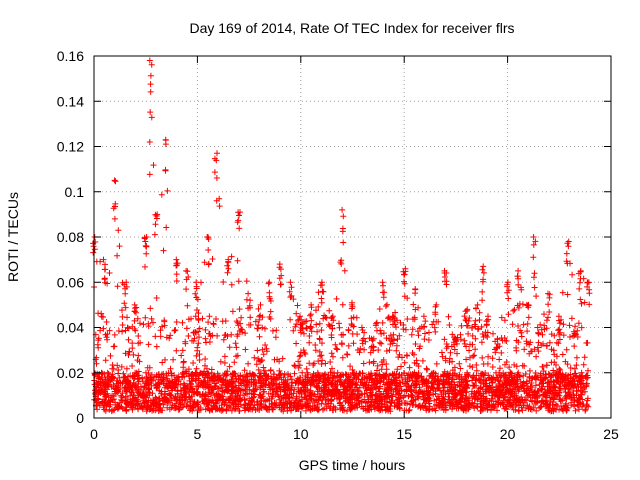 The image size is (640, 480). What do you see at coordinates (70, 373) in the screenshot?
I see `y-tick-label: 0.02` at bounding box center [70, 373].